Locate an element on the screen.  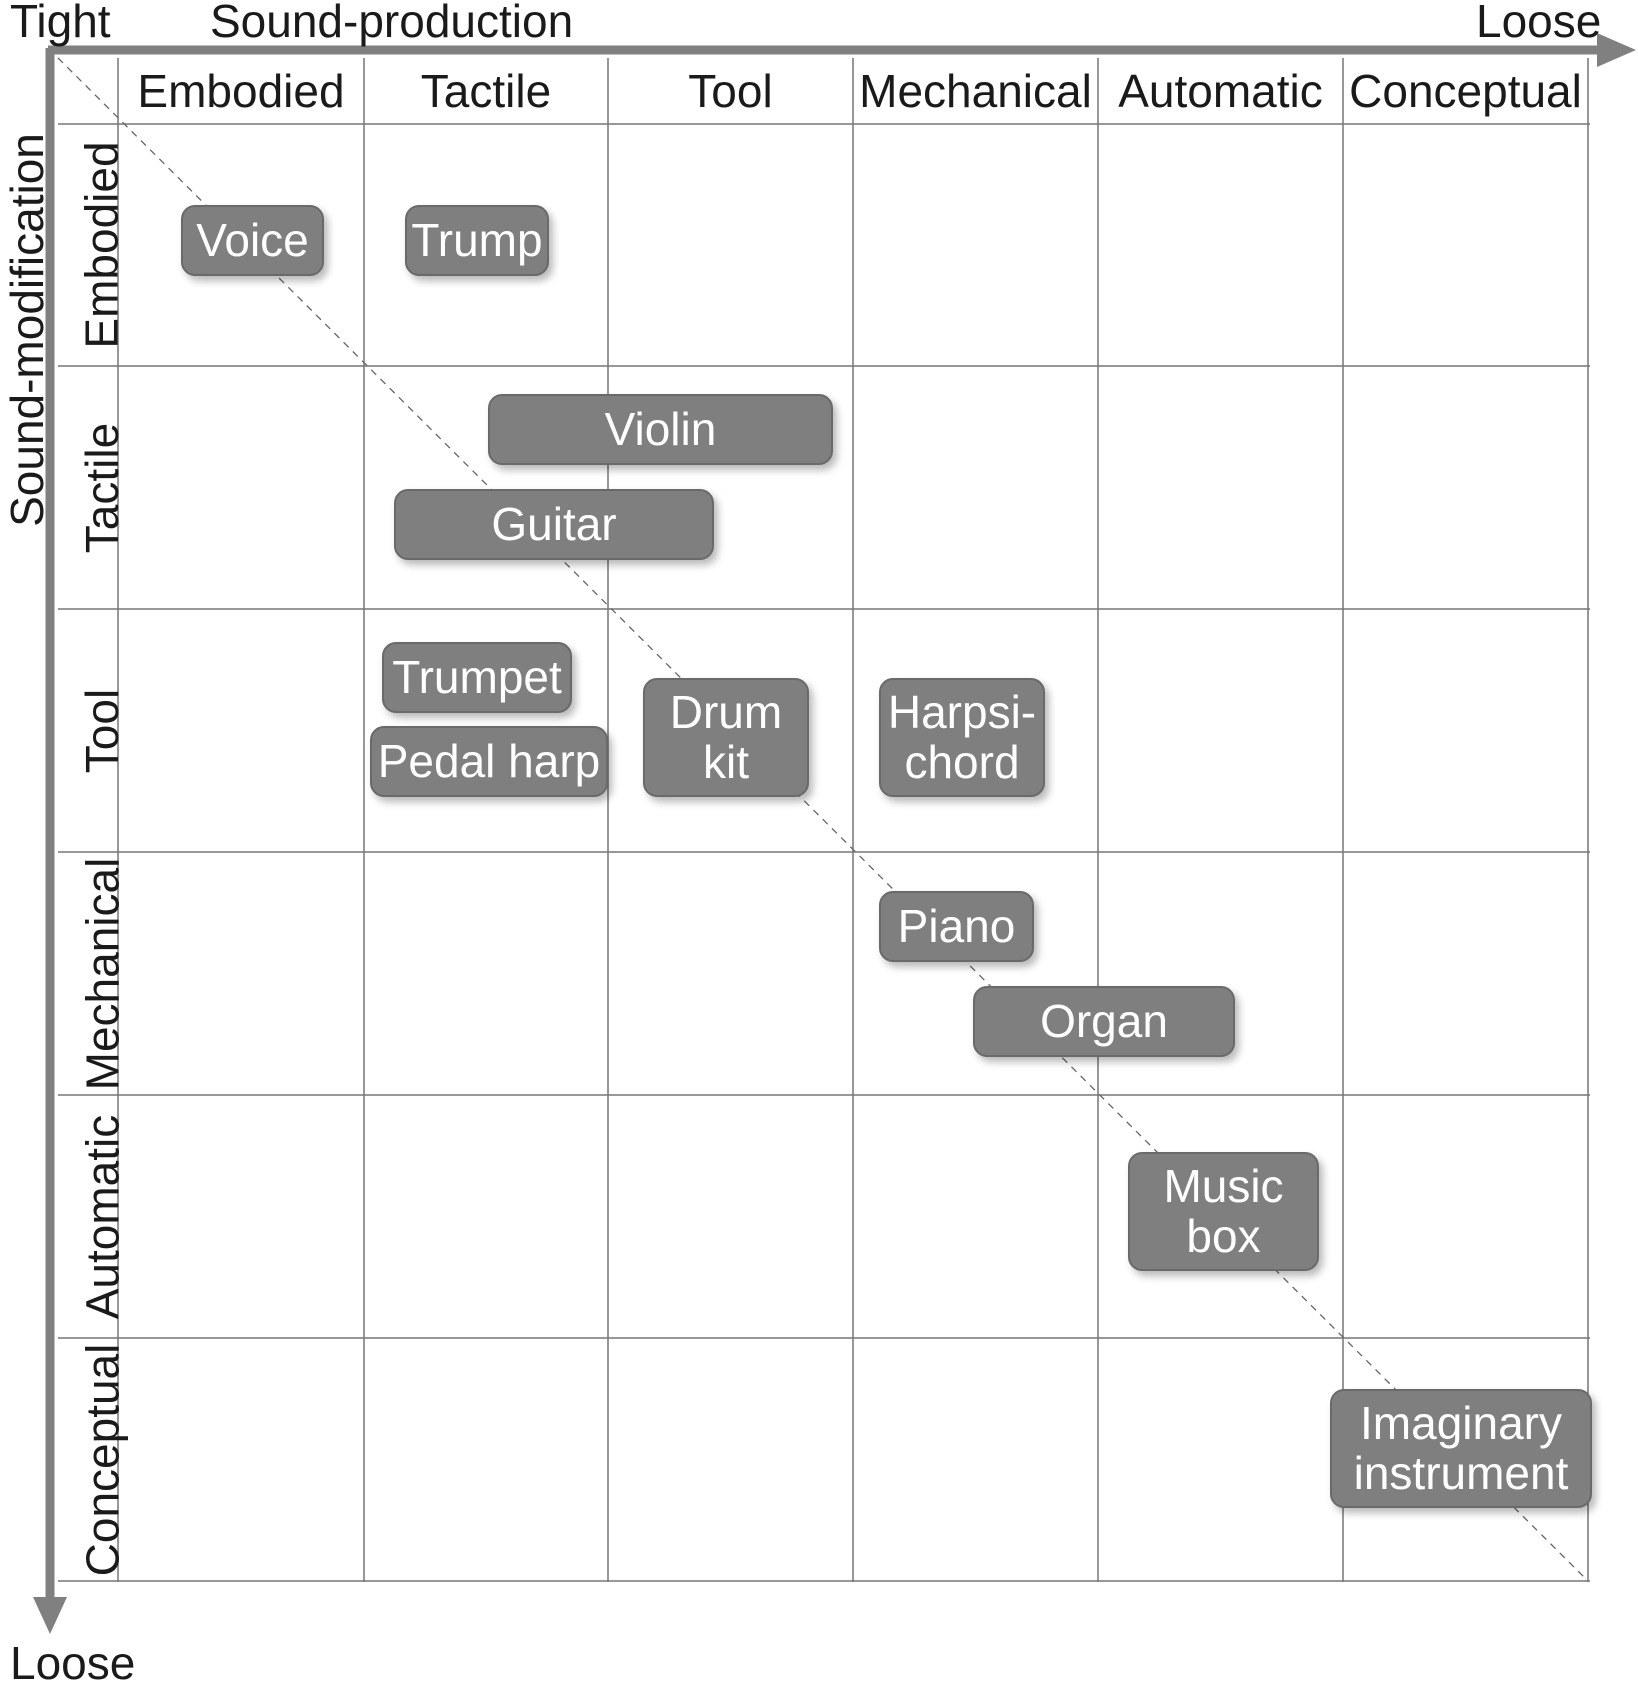
instrument-imaginary-instrument: Imaginary instrument is located at coordinates (1461, 1448).